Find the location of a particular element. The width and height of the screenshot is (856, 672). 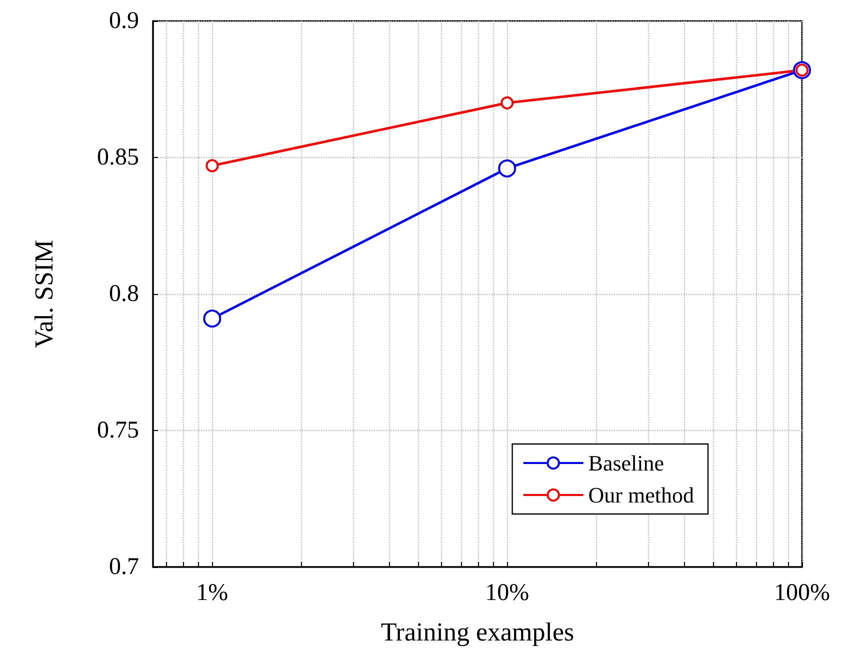

legend-label: Baseline is located at coordinates (626, 463).